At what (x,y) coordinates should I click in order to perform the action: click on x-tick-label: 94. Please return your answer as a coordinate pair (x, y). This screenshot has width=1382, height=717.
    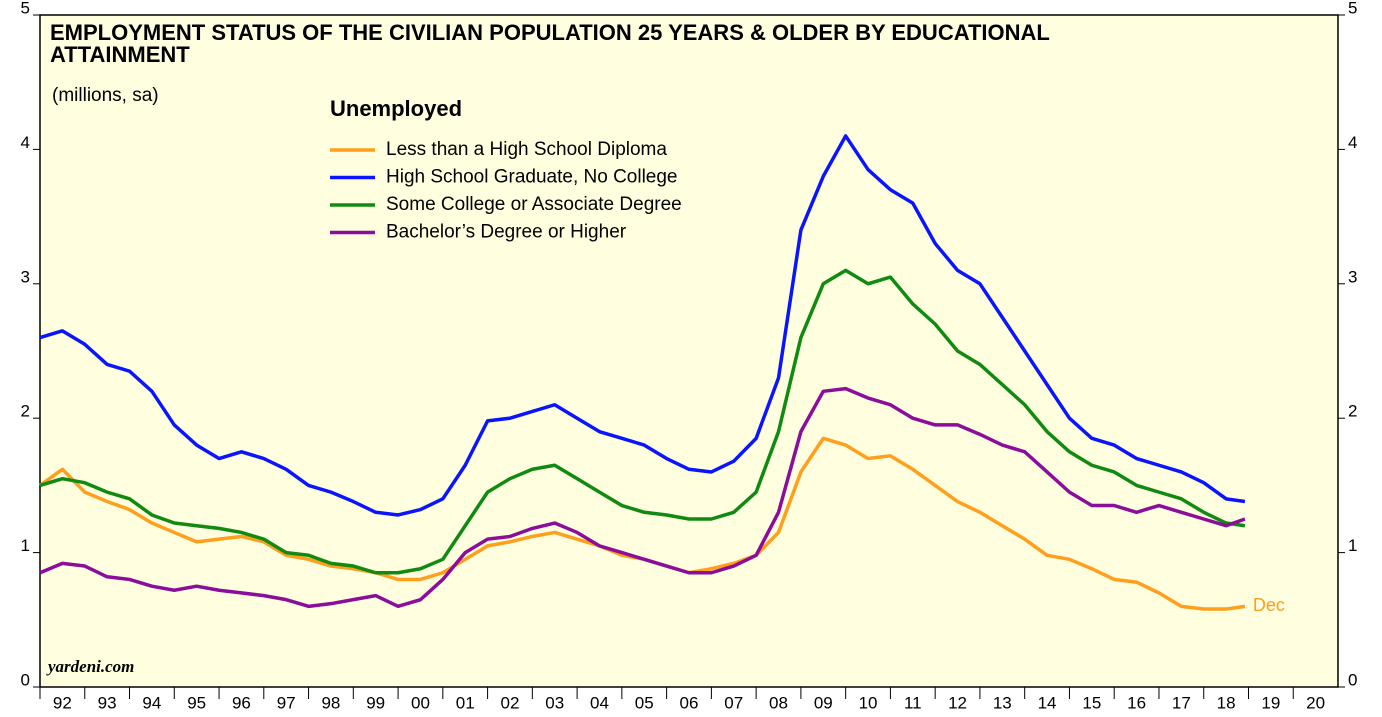
    Looking at the image, I should click on (151, 702).